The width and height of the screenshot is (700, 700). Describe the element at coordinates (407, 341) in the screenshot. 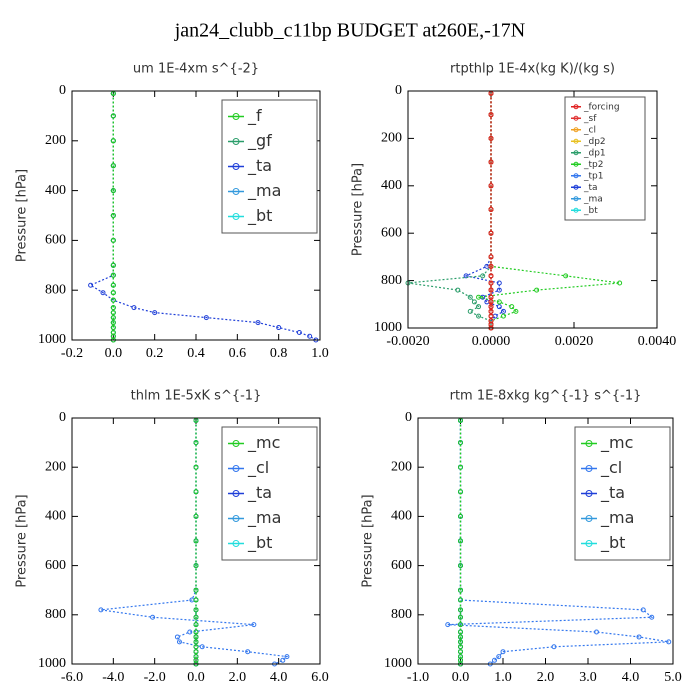

I see `x-tick-label: -0.0020` at that location.